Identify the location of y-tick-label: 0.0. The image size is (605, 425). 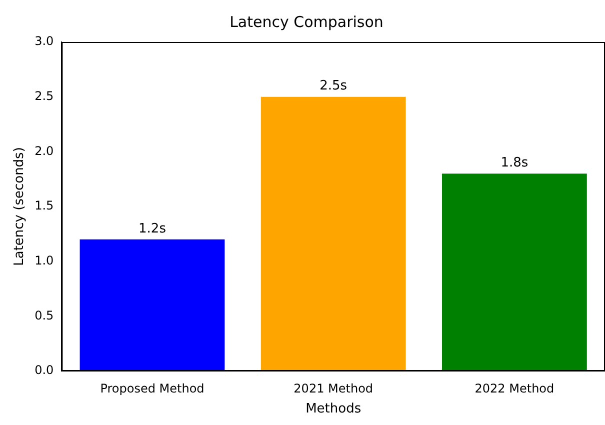
(44, 370).